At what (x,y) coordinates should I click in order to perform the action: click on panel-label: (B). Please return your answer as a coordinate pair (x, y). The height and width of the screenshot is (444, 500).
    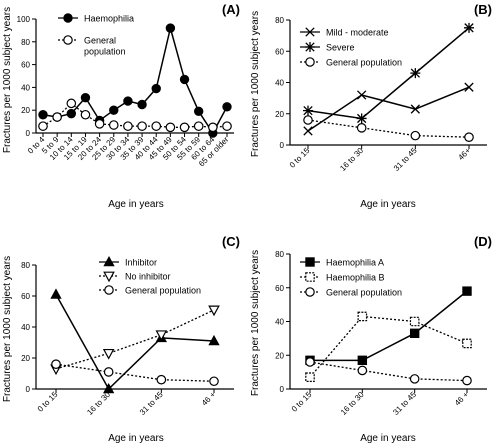
    Looking at the image, I should click on (483, 9).